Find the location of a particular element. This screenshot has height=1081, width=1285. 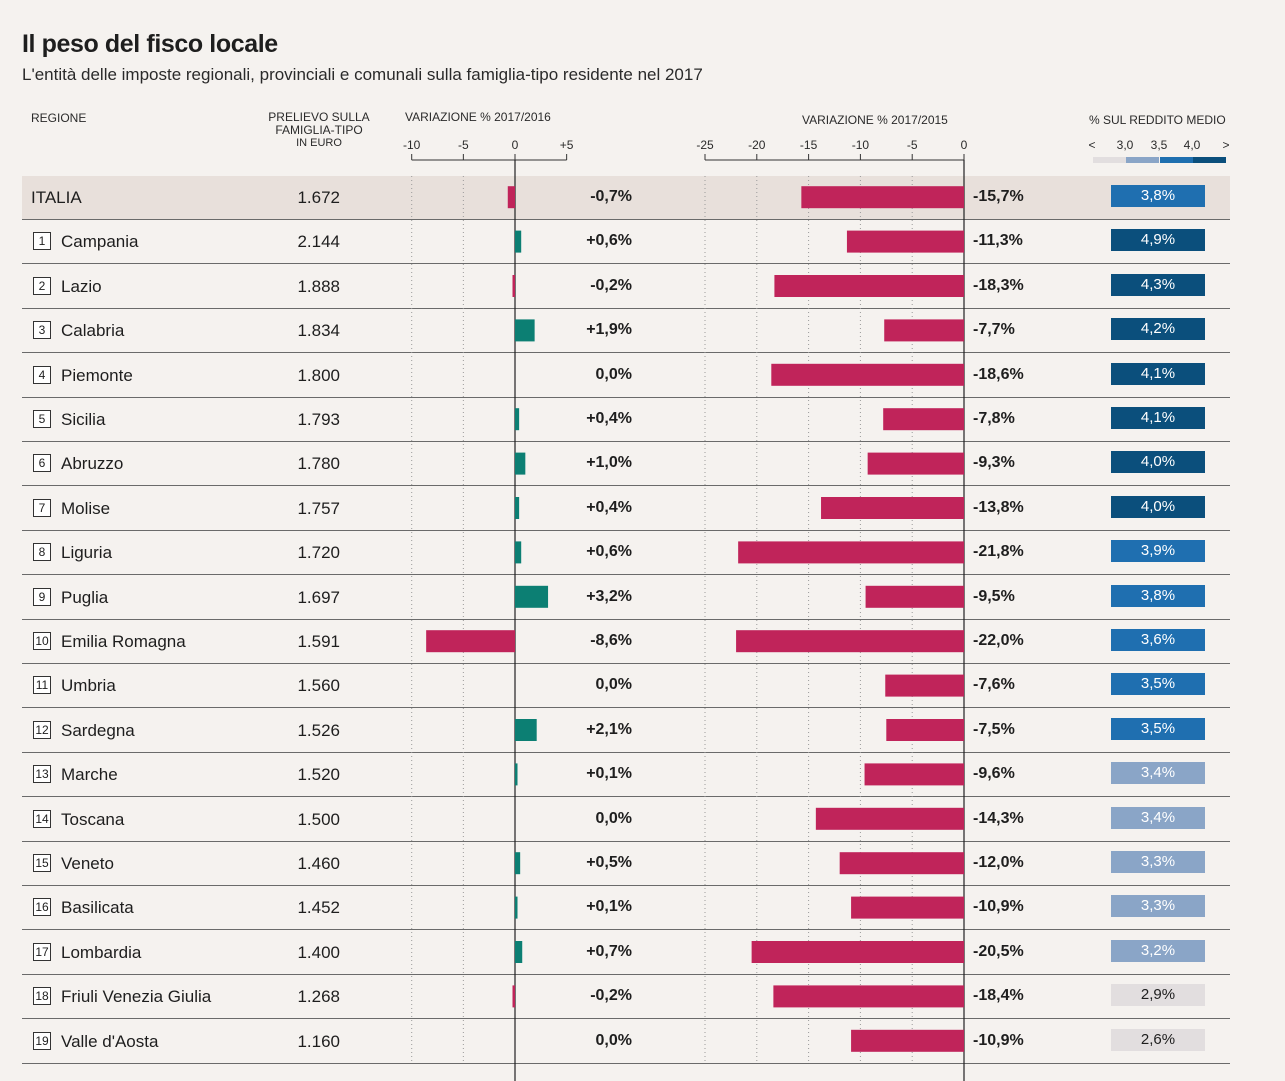

table-row: 10 Emilia Romagna 1.591 -8,6% -22,0% 3,6% is located at coordinates (626, 642).